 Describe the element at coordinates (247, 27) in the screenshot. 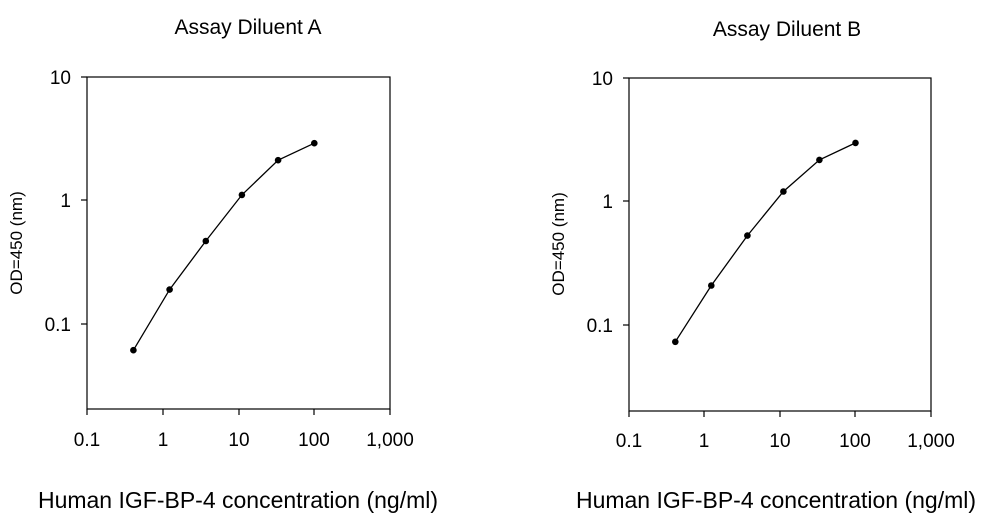

I see `chart-title: Assay Diluent A` at that location.